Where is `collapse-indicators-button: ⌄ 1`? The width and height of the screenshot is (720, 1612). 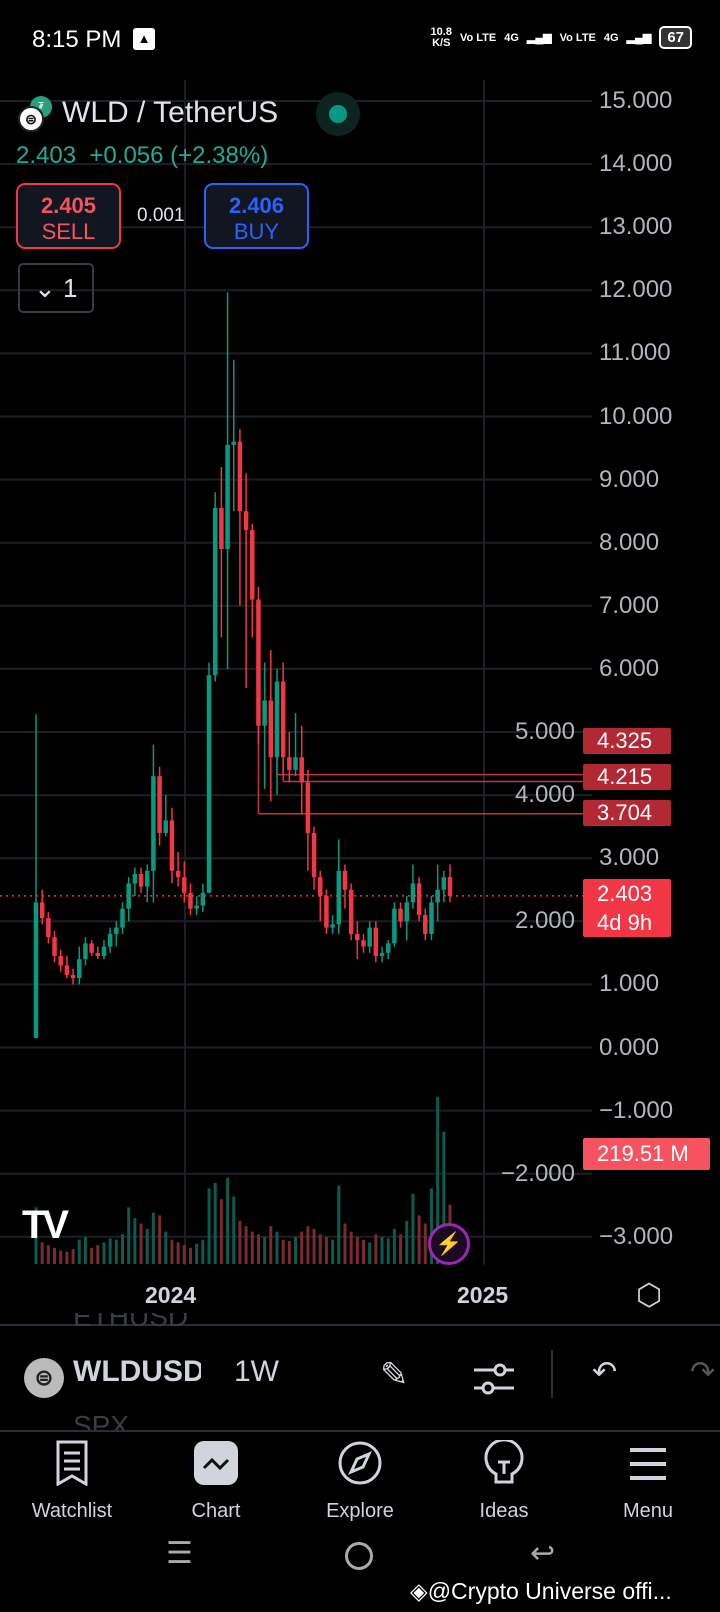 collapse-indicators-button: ⌄ 1 is located at coordinates (56, 288).